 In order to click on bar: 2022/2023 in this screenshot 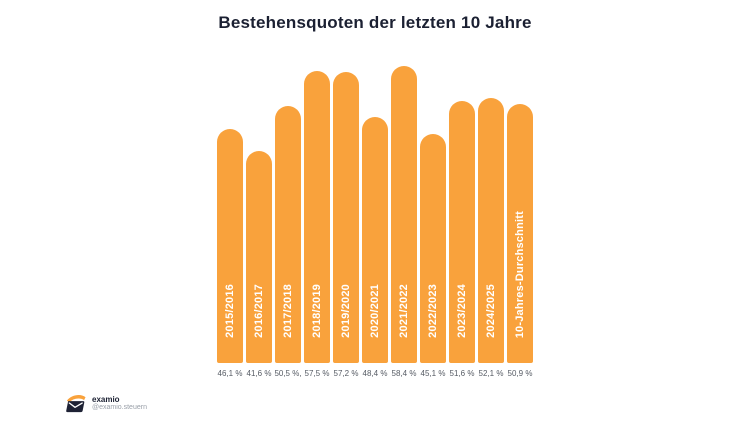, I will do `click(433, 248)`.